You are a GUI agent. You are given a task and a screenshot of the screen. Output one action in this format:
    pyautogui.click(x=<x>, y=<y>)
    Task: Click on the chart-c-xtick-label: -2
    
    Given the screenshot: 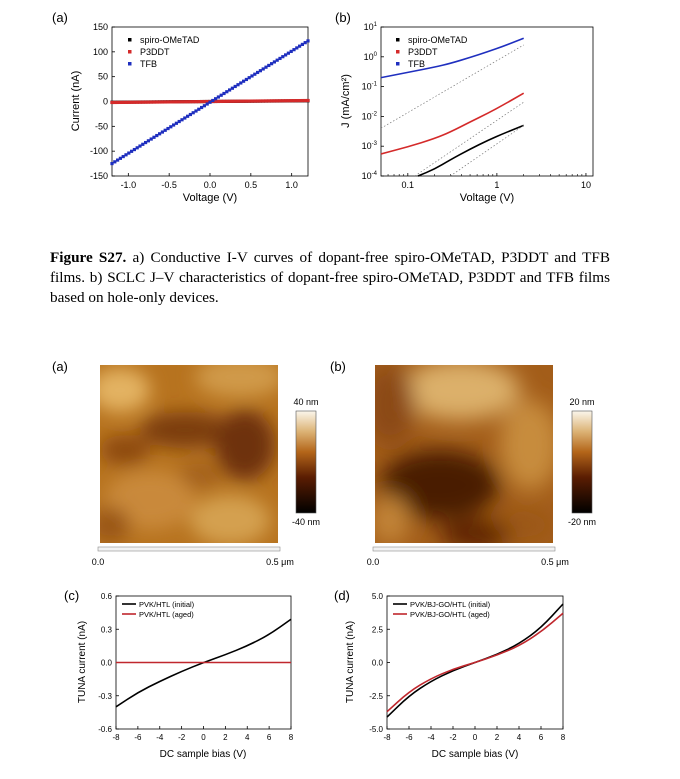 What is the action you would take?
    pyautogui.click(x=182, y=737)
    